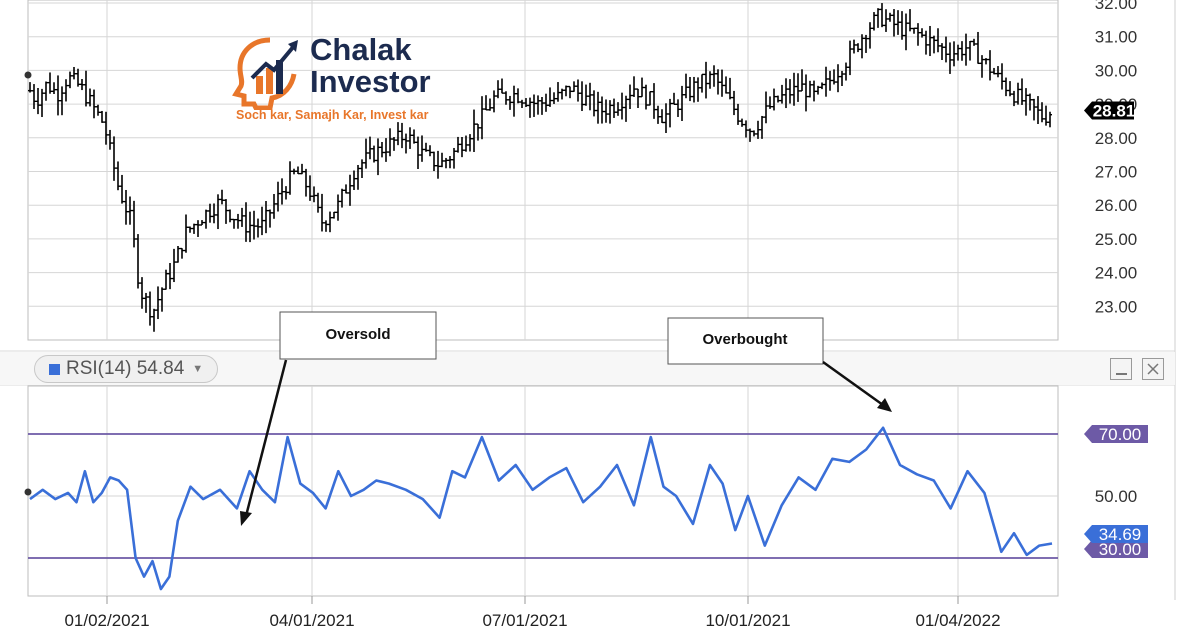 Image resolution: width=1200 pixels, height=630 pixels. Describe the element at coordinates (106, 620) in the screenshot. I see `x-tick-label: 01/02/2021` at that location.